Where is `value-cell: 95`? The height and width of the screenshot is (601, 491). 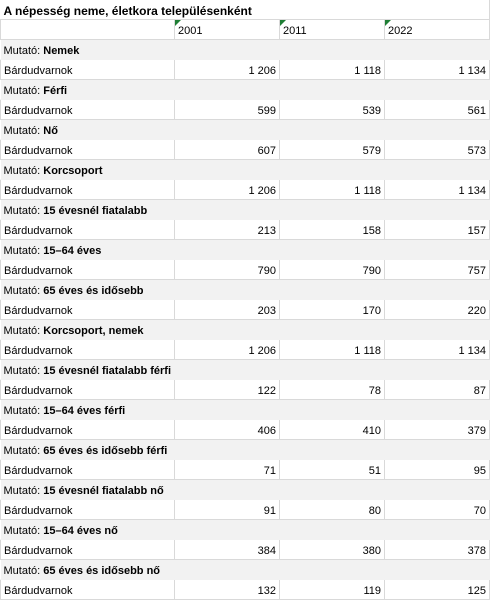 value-cell: 95 is located at coordinates (437, 469).